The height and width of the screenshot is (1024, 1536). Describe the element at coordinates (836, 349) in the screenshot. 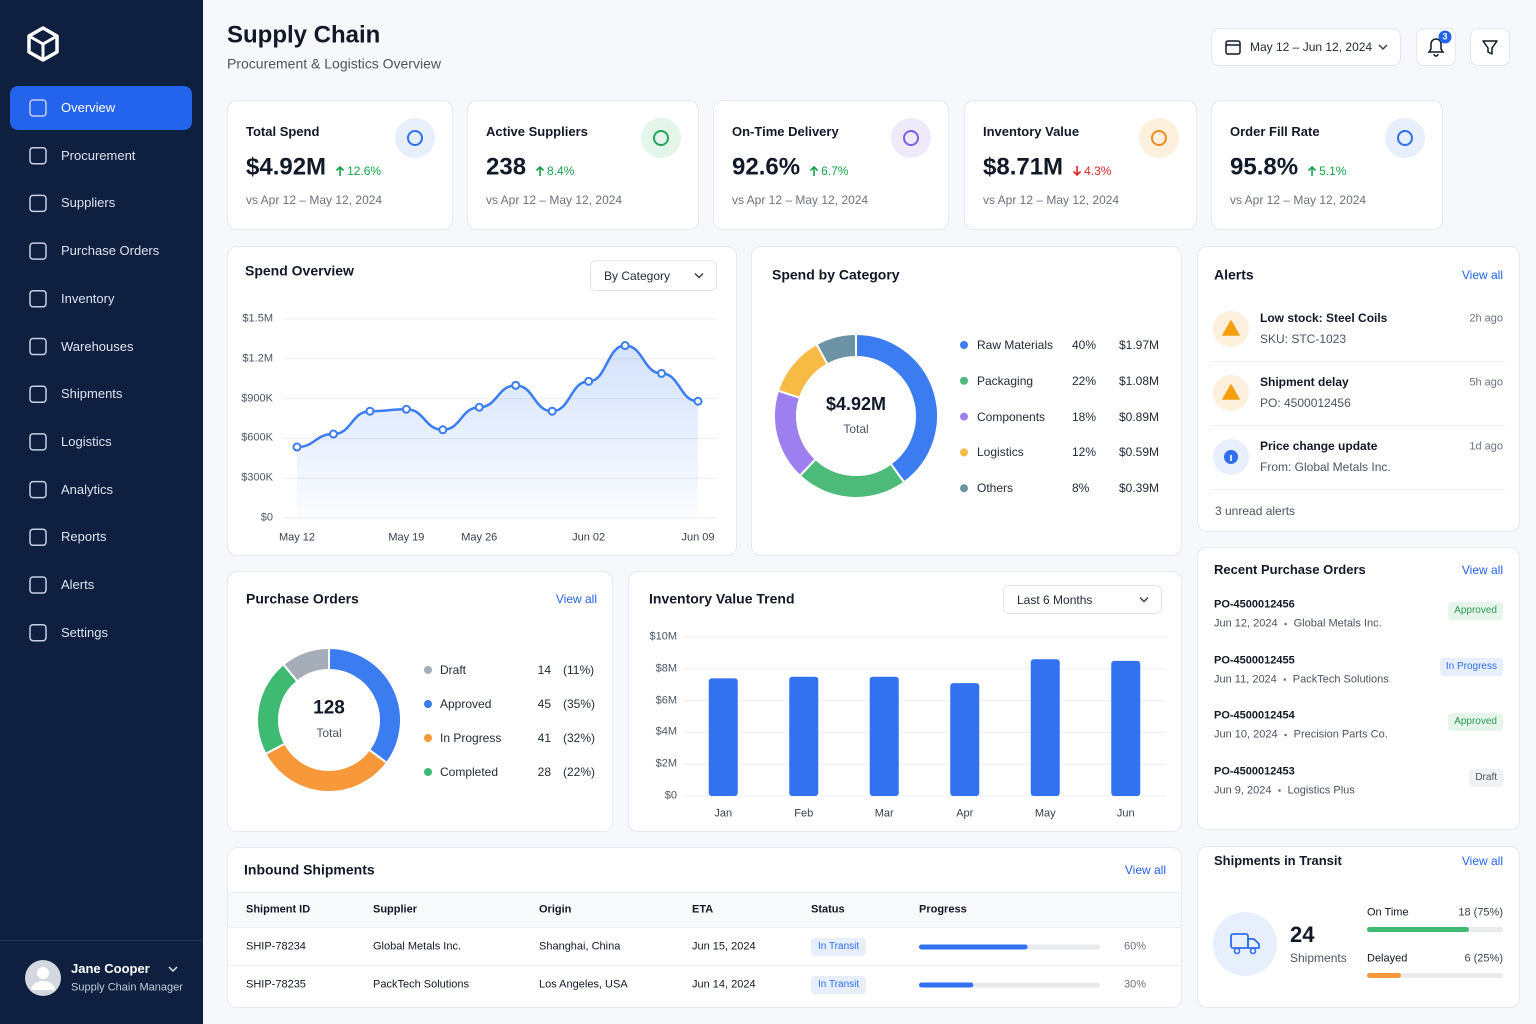

I see `donut-segment` at that location.